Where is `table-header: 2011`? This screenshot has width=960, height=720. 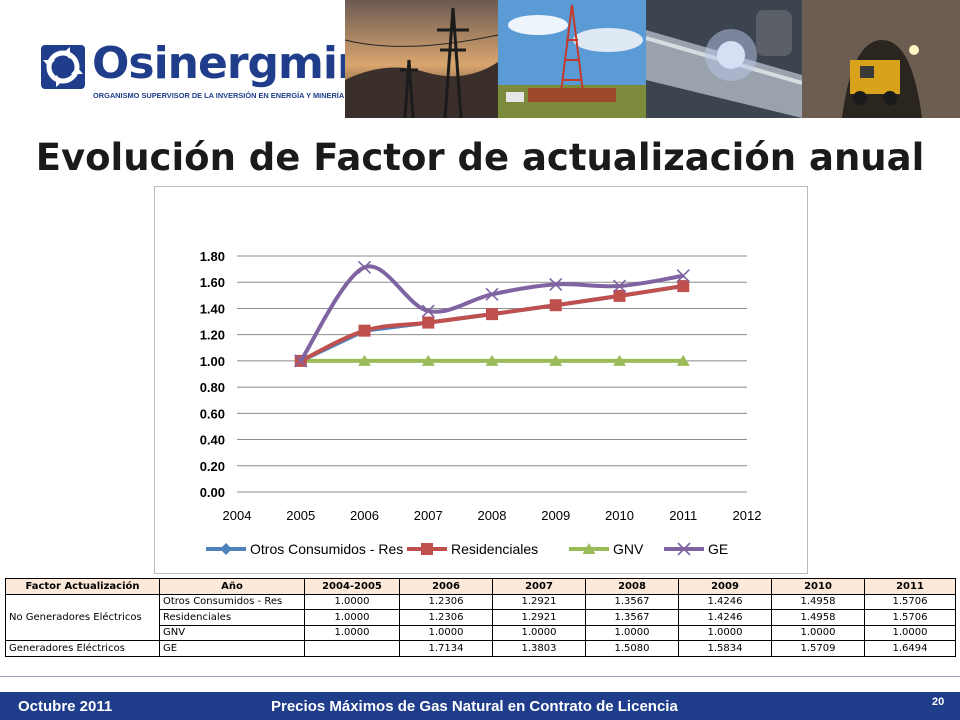
table-header: 2011 is located at coordinates (910, 586).